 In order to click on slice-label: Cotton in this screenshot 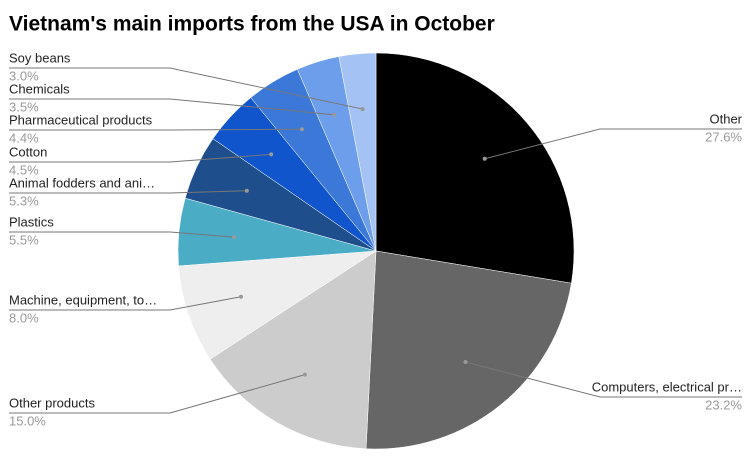, I will do `click(28, 151)`.